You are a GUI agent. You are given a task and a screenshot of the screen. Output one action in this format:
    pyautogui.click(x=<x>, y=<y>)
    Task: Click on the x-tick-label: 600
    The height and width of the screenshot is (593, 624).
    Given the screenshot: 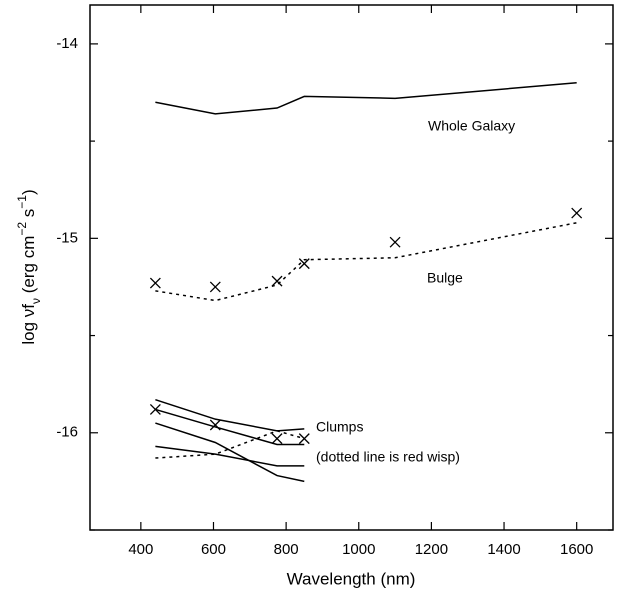 What is the action you would take?
    pyautogui.click(x=213, y=549)
    